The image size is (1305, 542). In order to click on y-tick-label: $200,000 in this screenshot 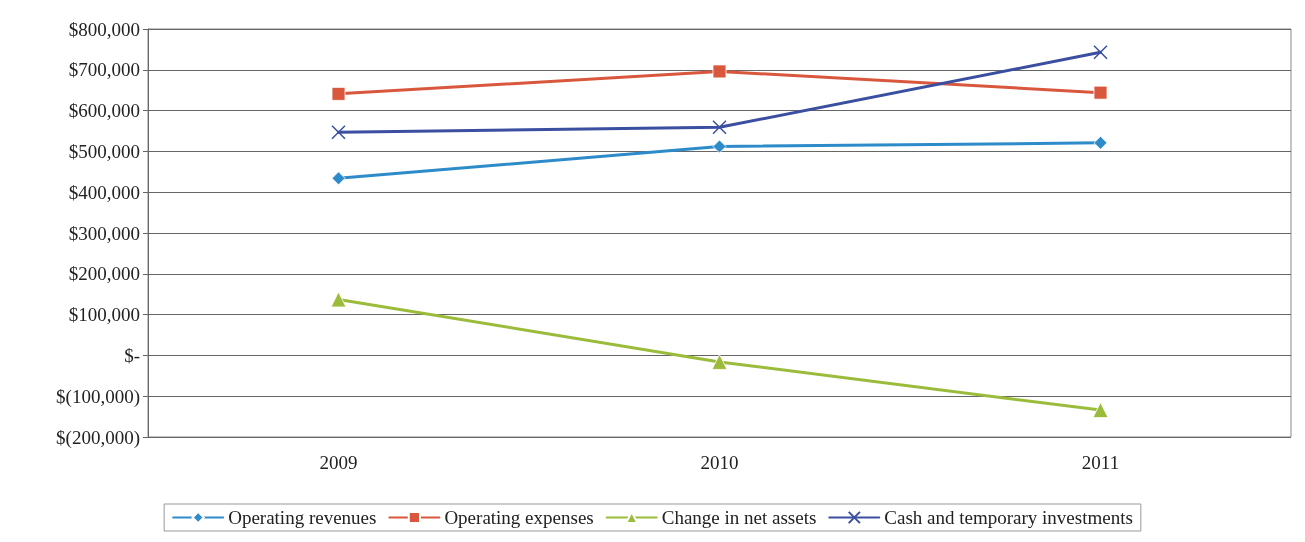, I will do `click(104, 274)`.